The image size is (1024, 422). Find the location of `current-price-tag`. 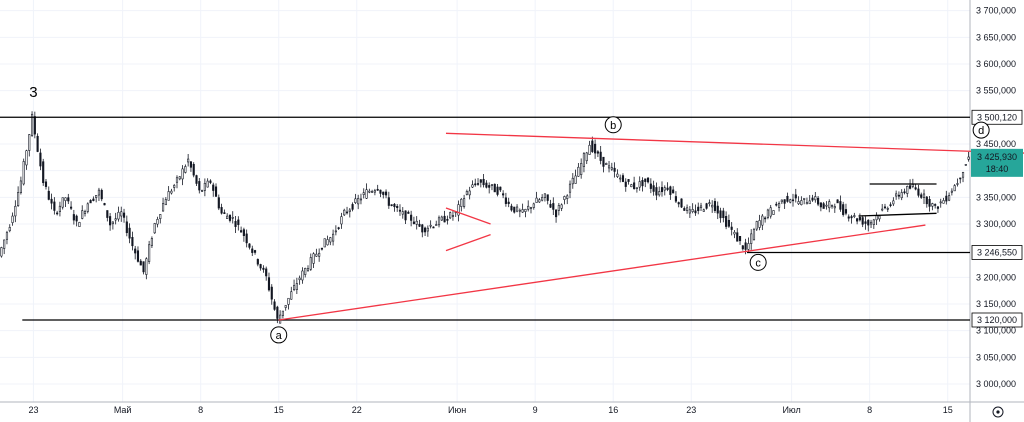

current-price-tag is located at coordinates (997, 162).